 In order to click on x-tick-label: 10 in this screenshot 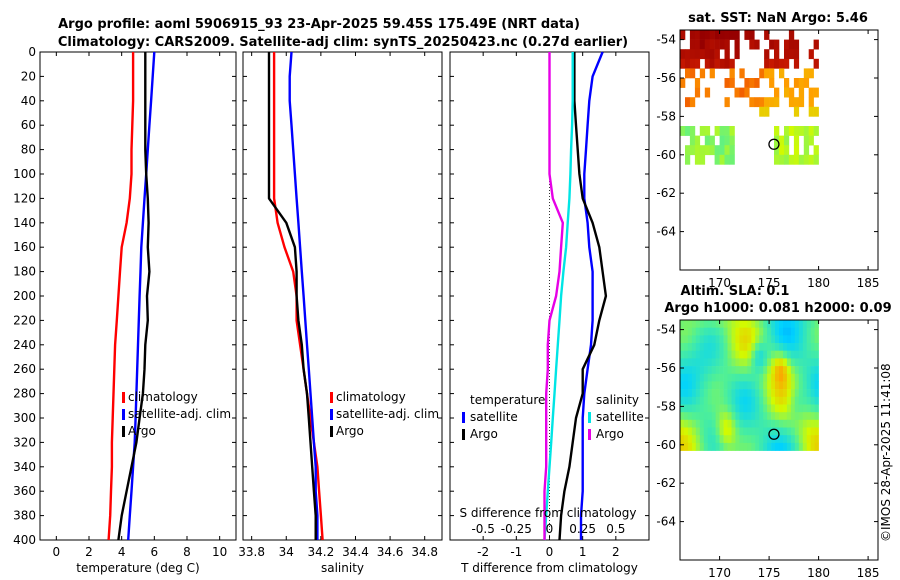, I will do `click(219, 552)`.